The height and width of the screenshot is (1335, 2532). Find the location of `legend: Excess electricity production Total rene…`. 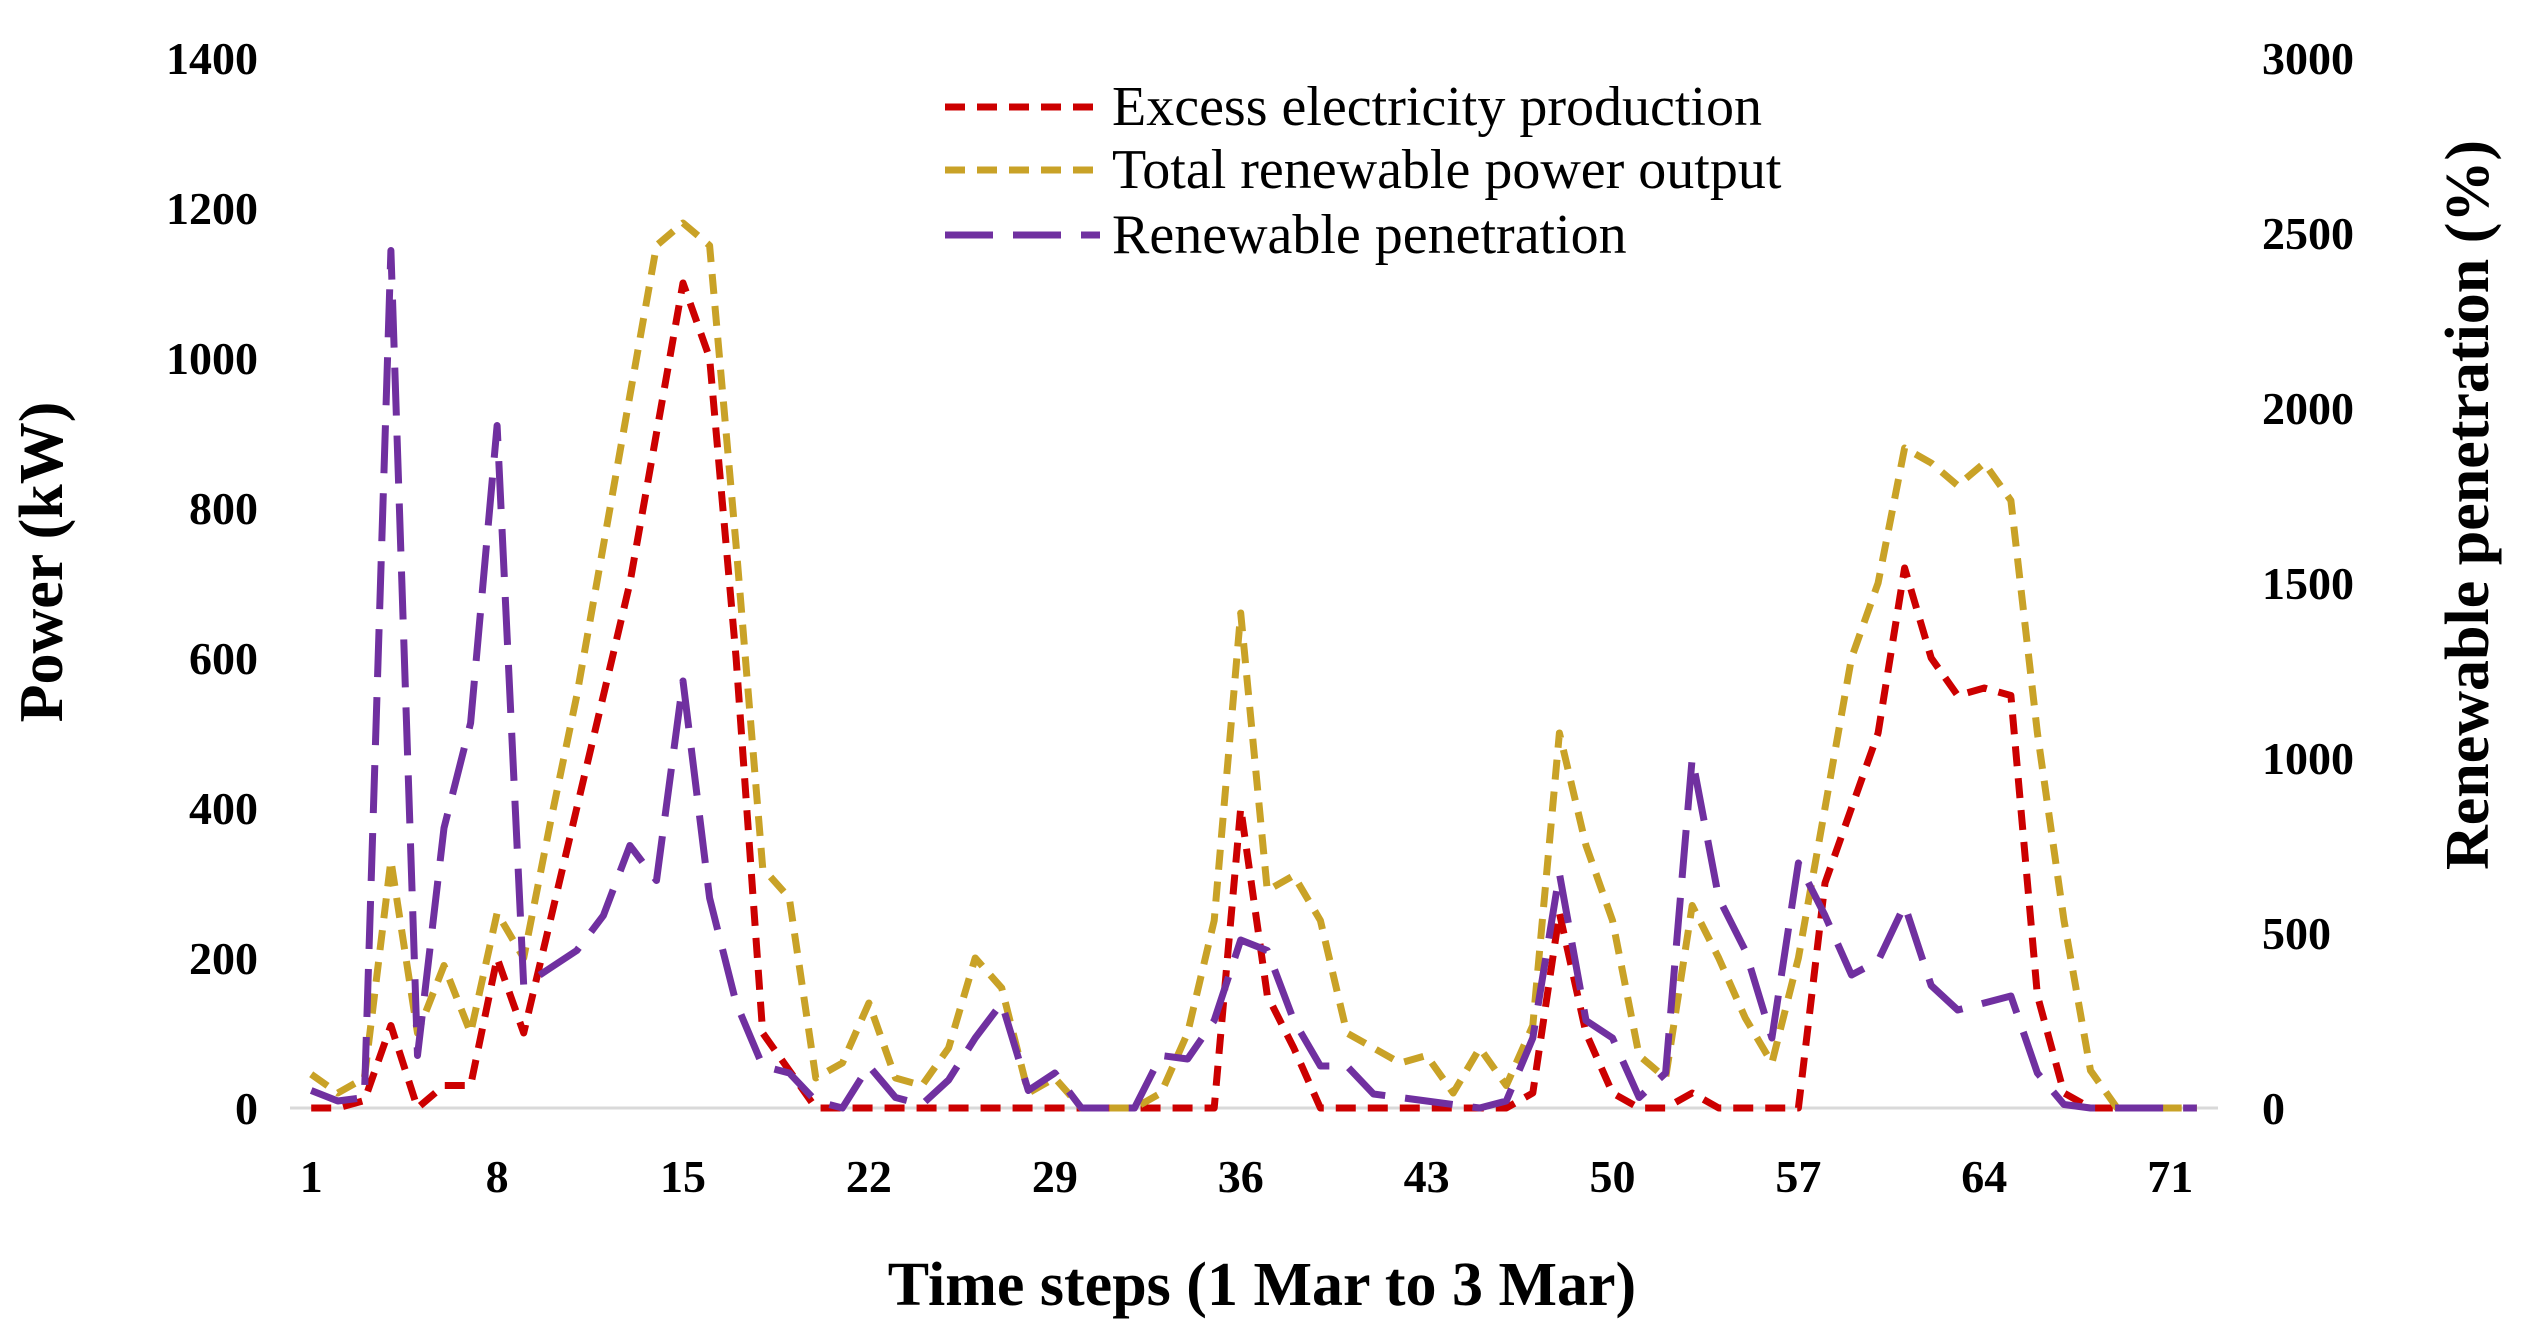

legend: Excess electricity production Total rene… is located at coordinates (1363, 171).